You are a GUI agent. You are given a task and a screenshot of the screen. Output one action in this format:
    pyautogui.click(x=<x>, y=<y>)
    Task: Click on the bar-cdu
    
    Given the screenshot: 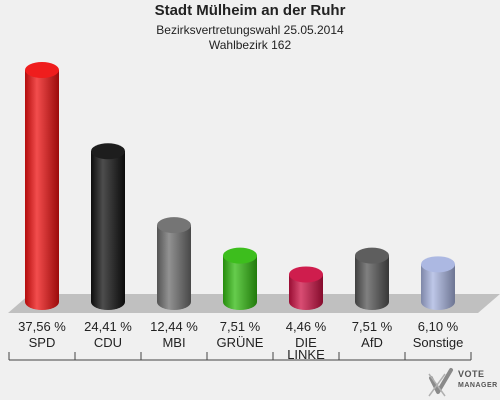 What is the action you would take?
    pyautogui.click(x=108, y=226)
    